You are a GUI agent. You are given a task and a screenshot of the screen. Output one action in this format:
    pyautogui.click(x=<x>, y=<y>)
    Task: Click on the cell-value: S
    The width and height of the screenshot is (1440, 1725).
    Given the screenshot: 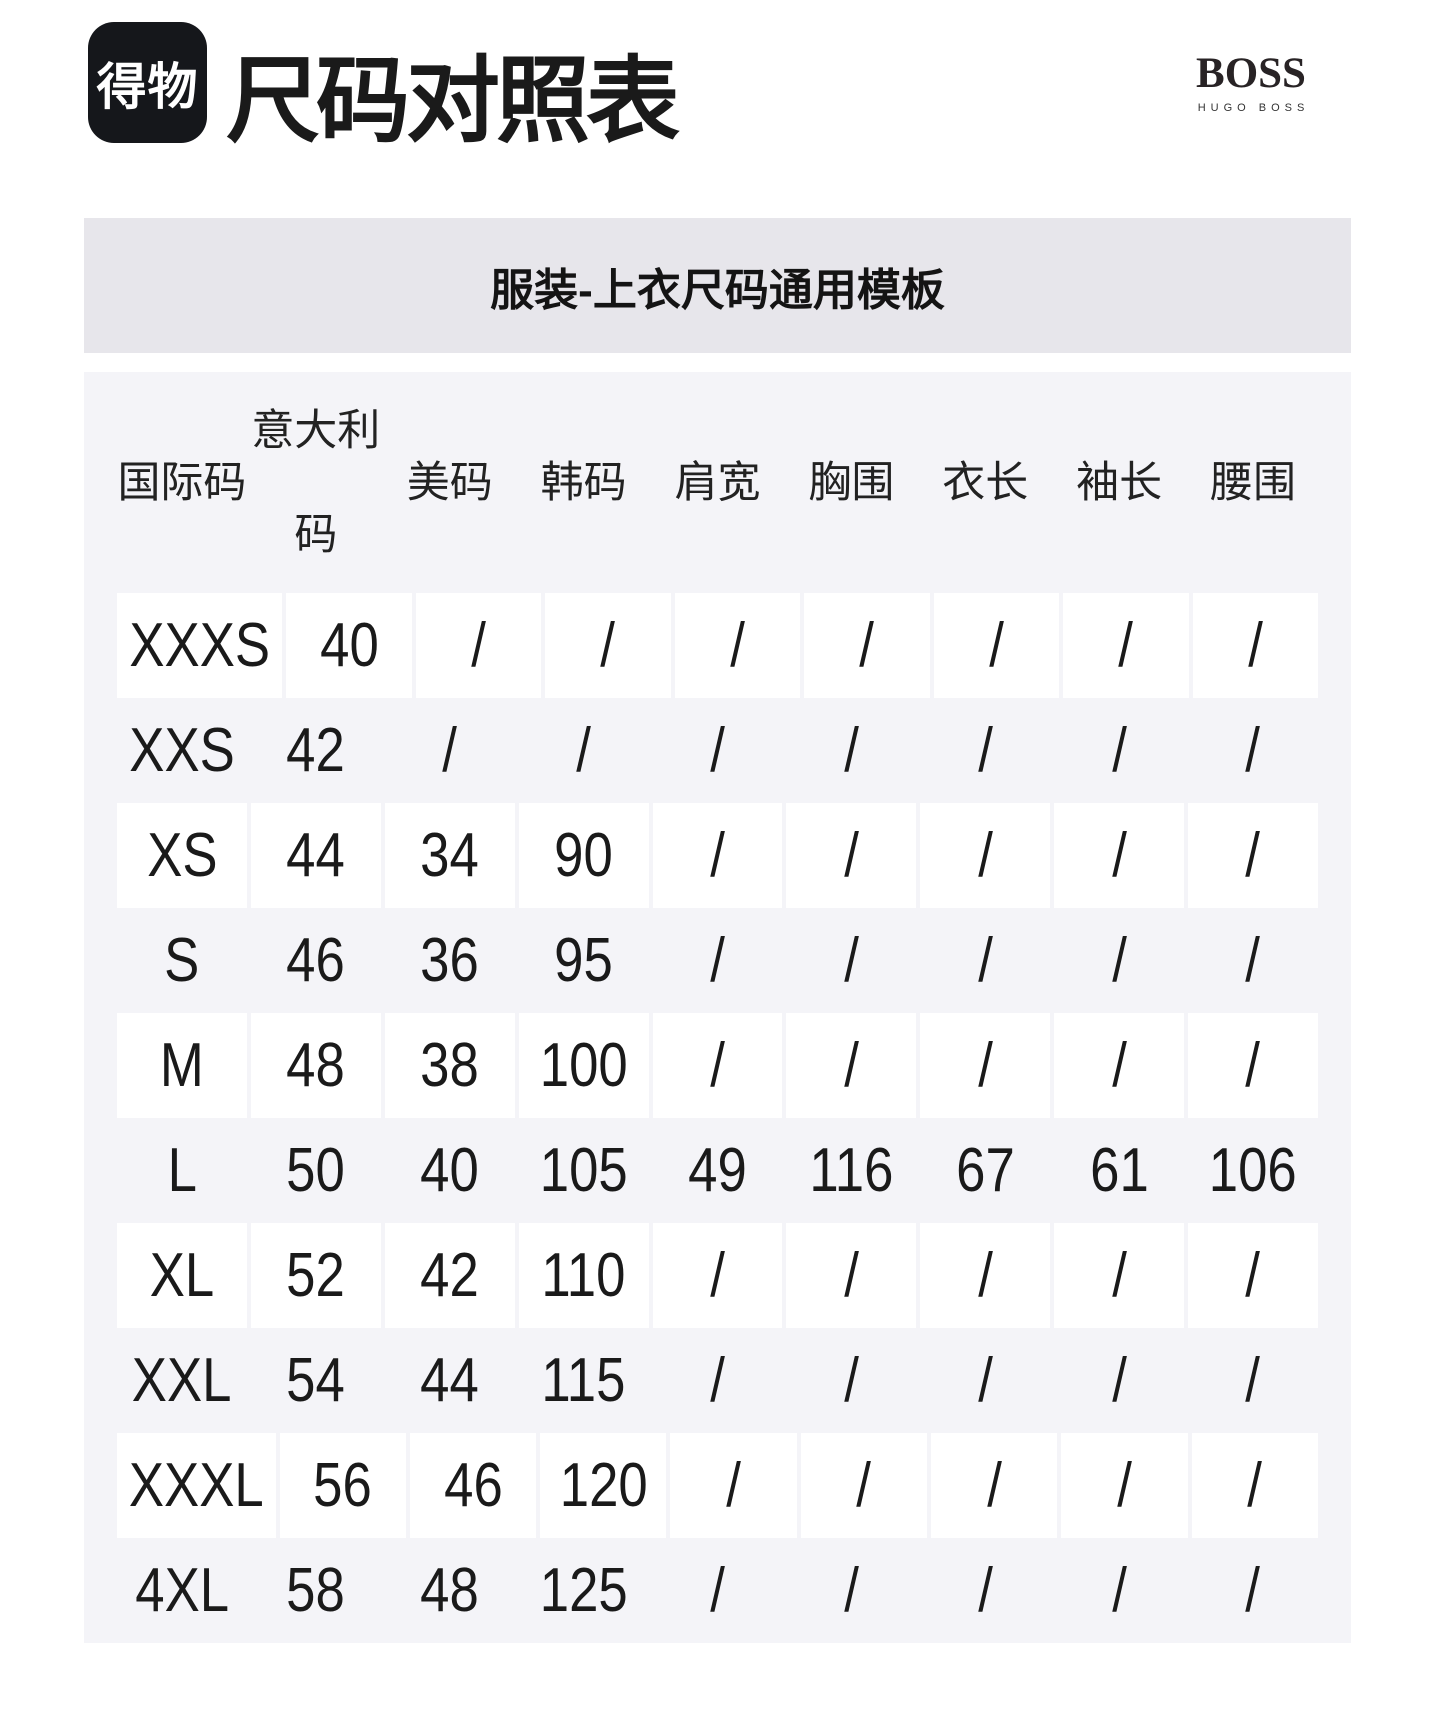 What is the action you would take?
    pyautogui.click(x=182, y=960)
    